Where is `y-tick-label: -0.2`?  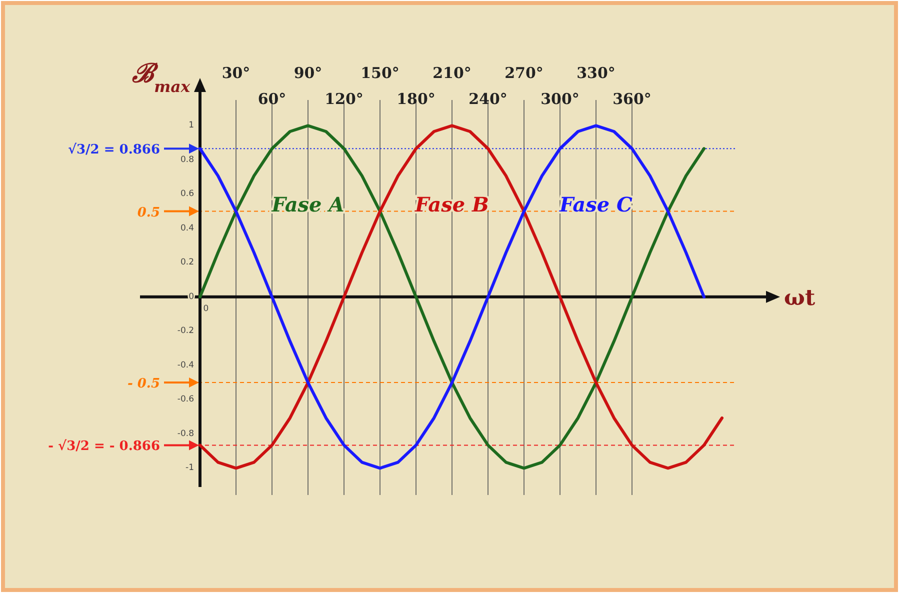 y-tick-label: -0.2 is located at coordinates (185, 331).